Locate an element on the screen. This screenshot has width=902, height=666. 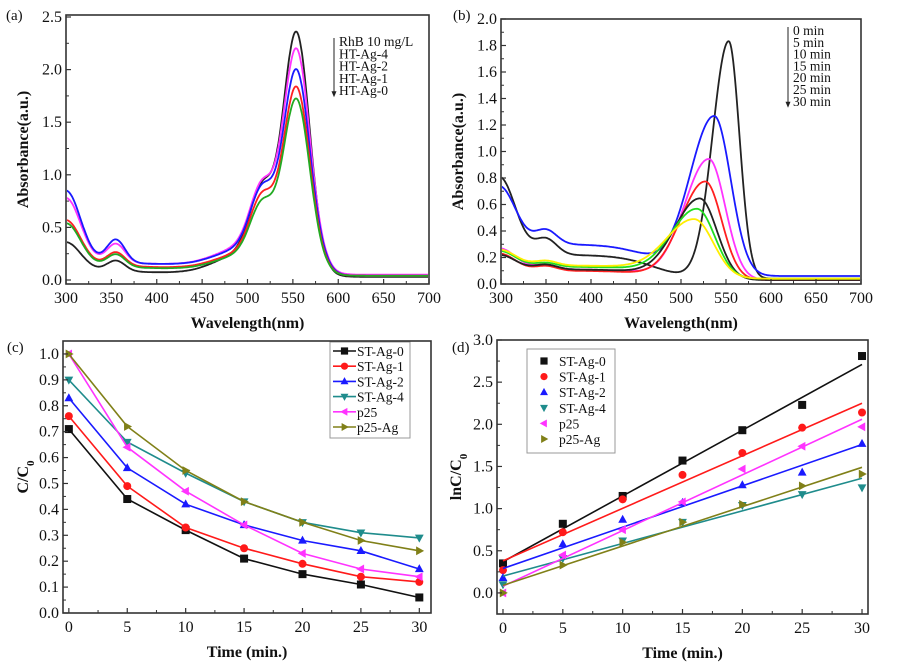
y-axis-label: Absorbance(a.u.) is located at coordinates (458, 151).